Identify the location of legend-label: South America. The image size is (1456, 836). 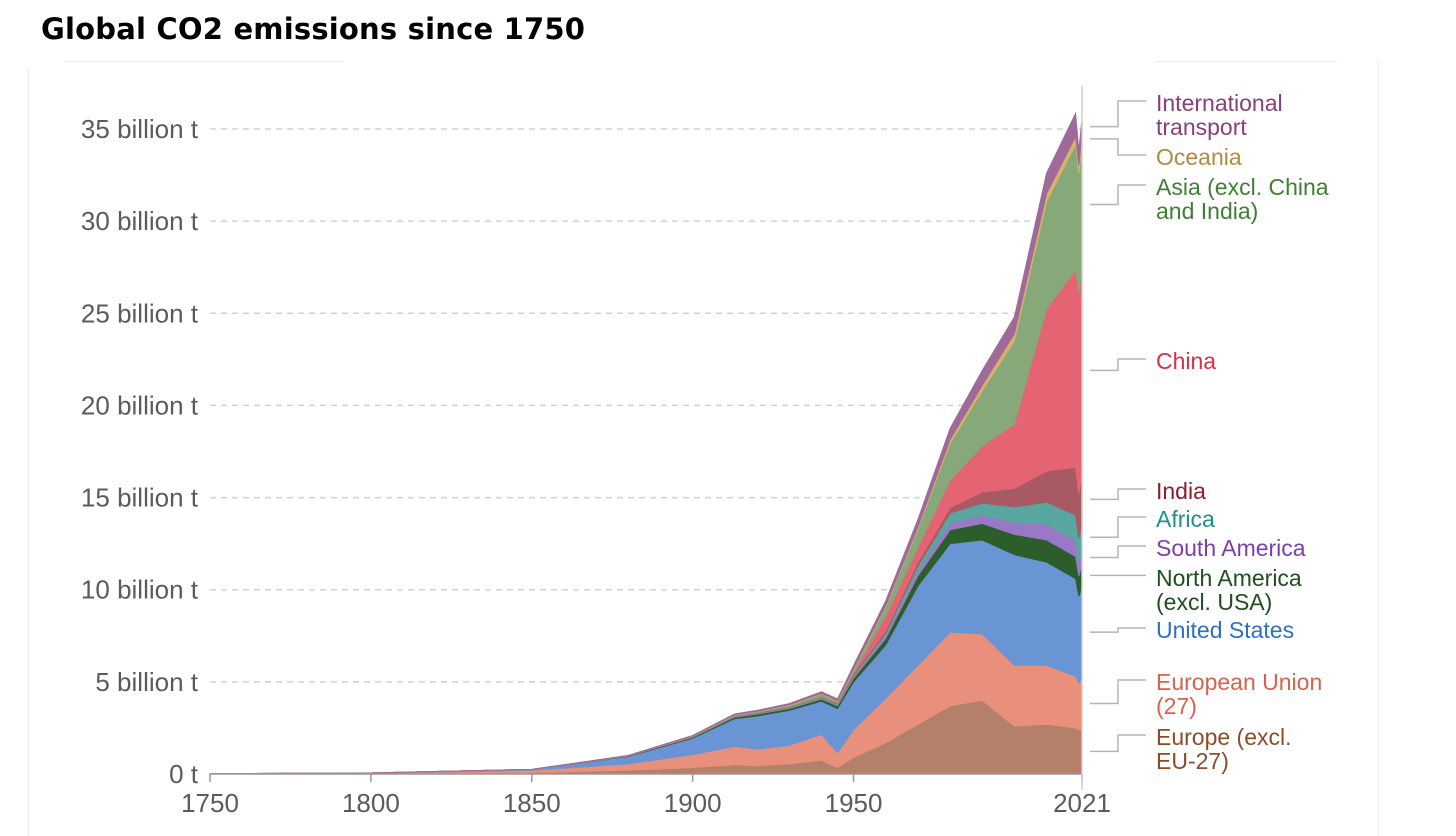
(1231, 548).